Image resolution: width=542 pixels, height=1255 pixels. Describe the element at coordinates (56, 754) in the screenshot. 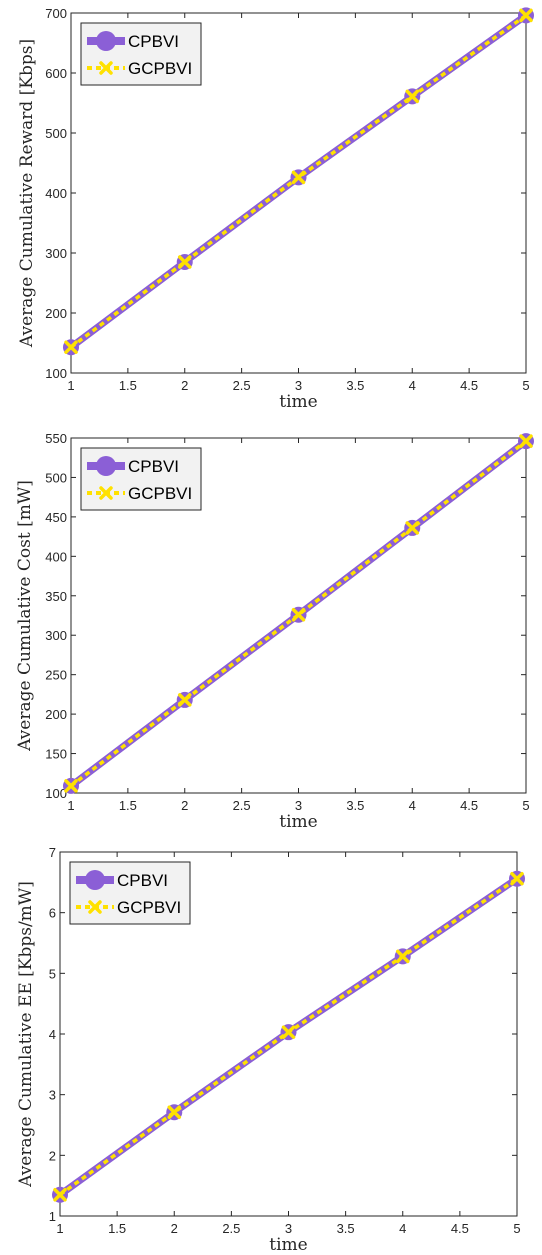

I see `y-tick-label: 150` at that location.